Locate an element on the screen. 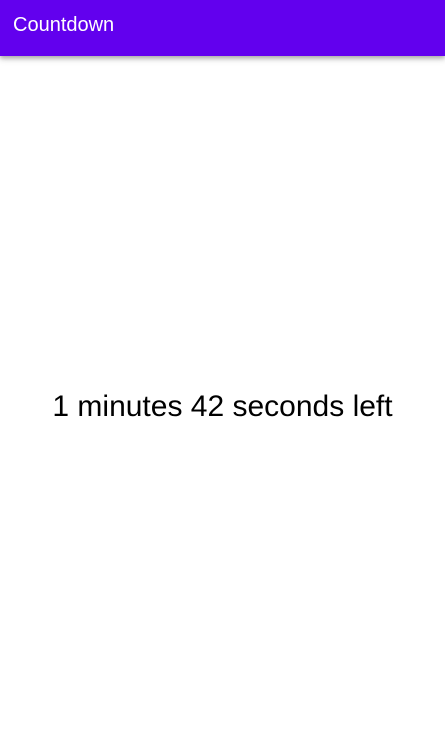  countdown-label: 1 minutes 42 seconds left is located at coordinates (222, 406).